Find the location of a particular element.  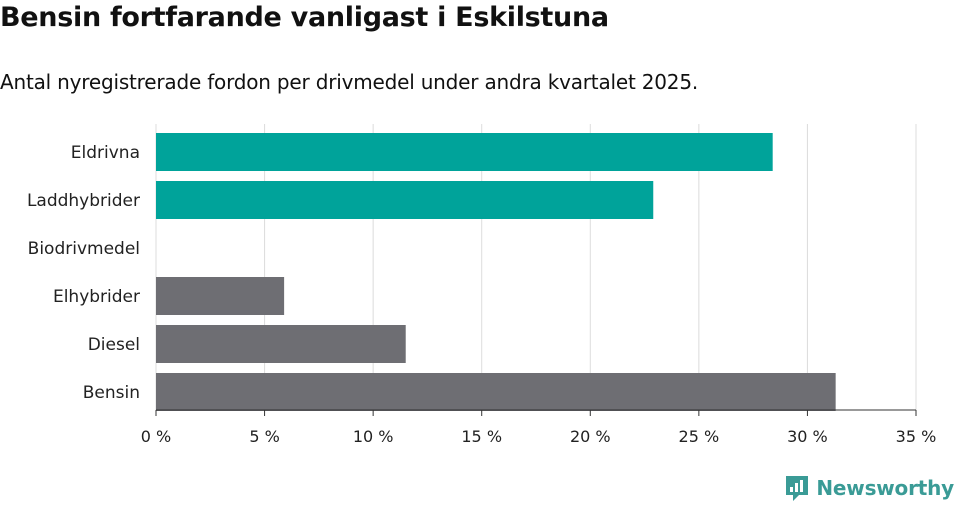

x-tick-label: 25 % is located at coordinates (699, 436).